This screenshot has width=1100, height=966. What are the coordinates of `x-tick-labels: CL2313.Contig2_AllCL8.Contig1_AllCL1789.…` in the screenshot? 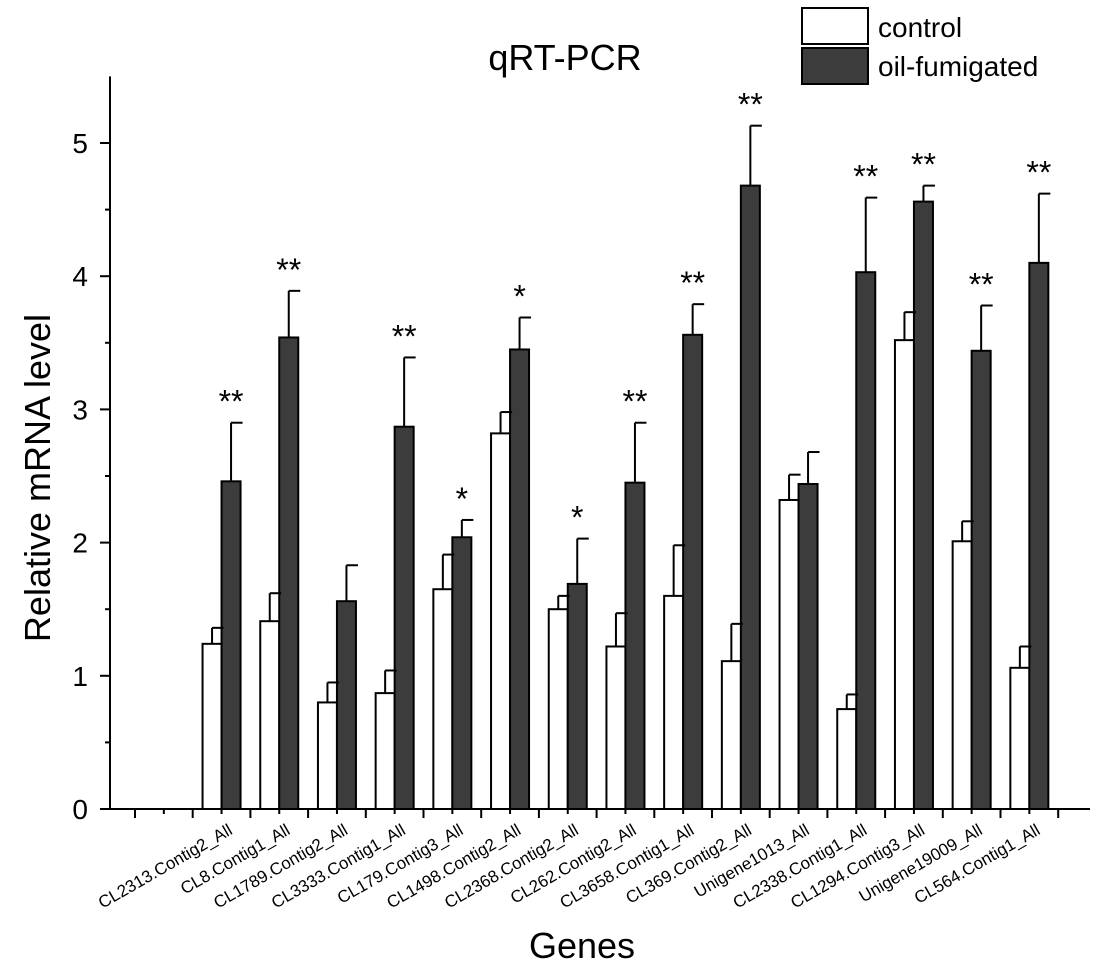 It's located at (569, 866).